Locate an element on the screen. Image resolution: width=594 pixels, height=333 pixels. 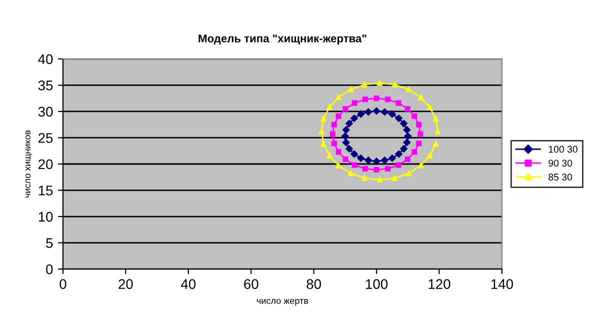
x-tick-label: 80 is located at coordinates (313, 284).